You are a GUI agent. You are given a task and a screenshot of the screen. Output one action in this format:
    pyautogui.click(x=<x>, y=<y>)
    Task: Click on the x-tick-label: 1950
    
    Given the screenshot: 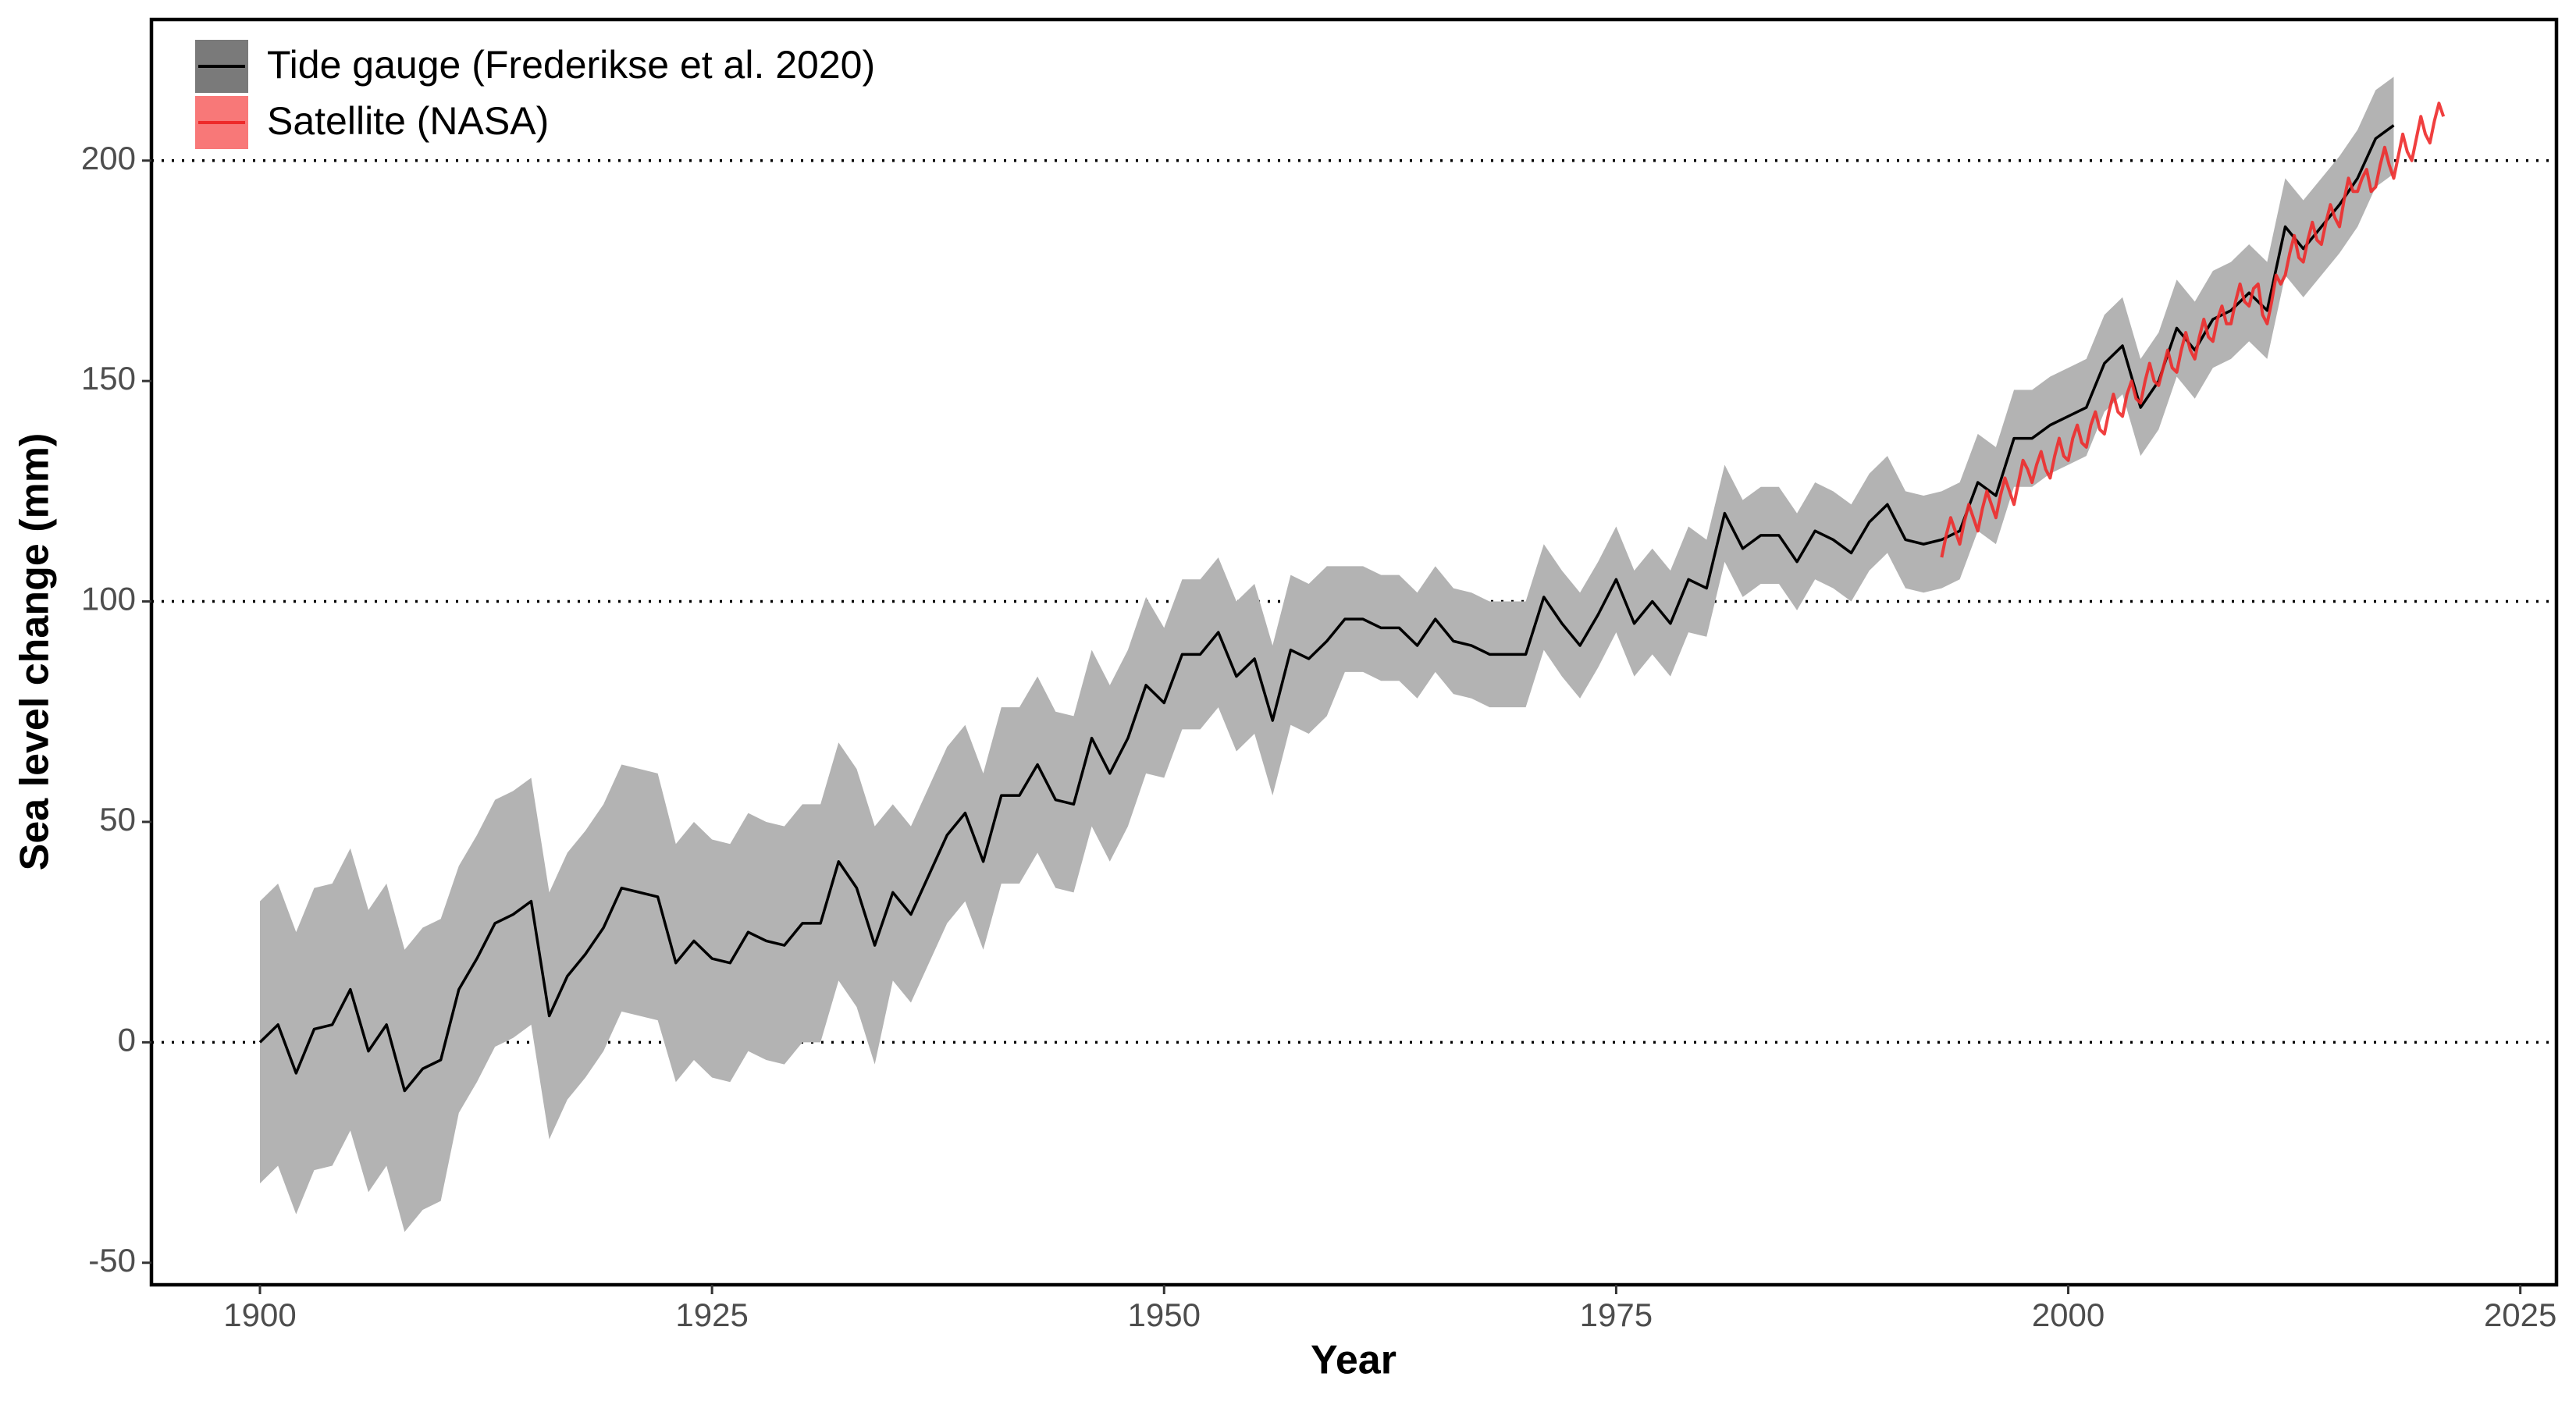 What is the action you would take?
    pyautogui.click(x=1164, y=1315)
    